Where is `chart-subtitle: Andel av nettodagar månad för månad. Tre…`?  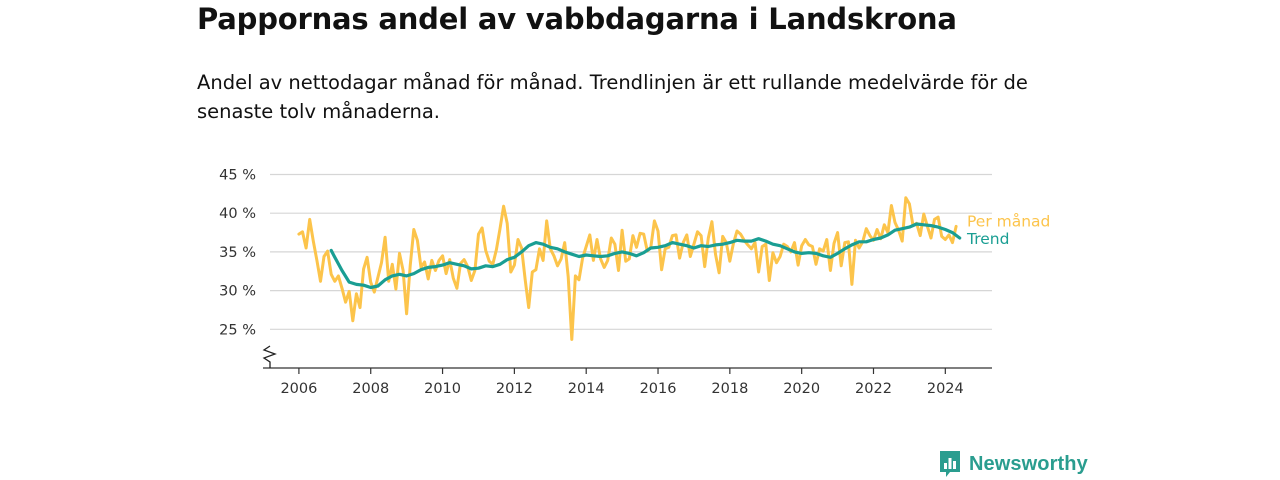
chart-subtitle: Andel av nettodagar månad för månad. Tre… is located at coordinates (612, 97).